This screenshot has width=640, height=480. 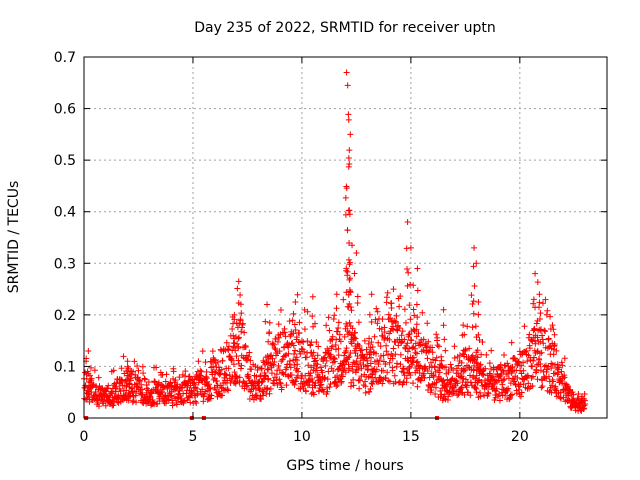 I want to click on x-tick-label: 15, so click(x=411, y=437).